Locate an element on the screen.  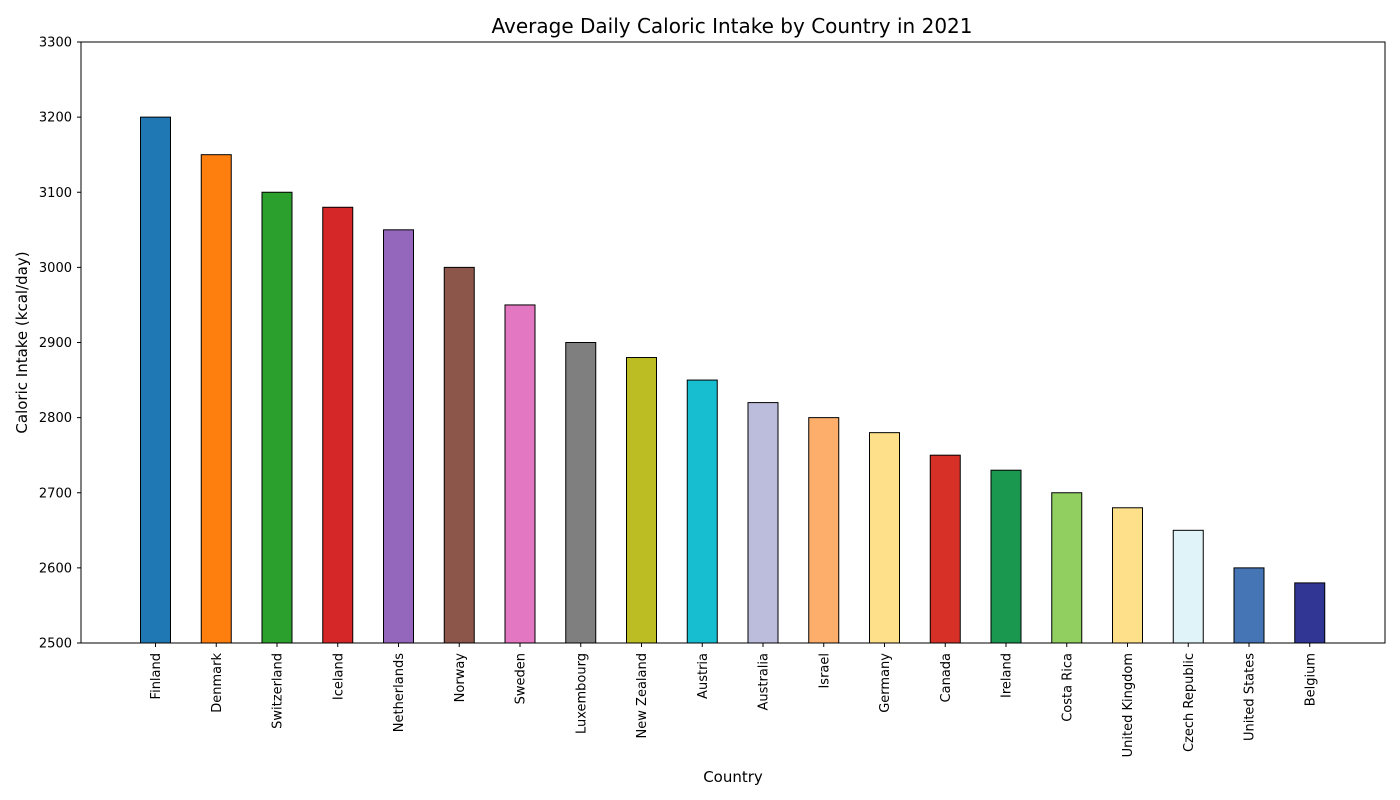
y-axis-label: Caloric Intake (kcal/day) is located at coordinates (22, 342).